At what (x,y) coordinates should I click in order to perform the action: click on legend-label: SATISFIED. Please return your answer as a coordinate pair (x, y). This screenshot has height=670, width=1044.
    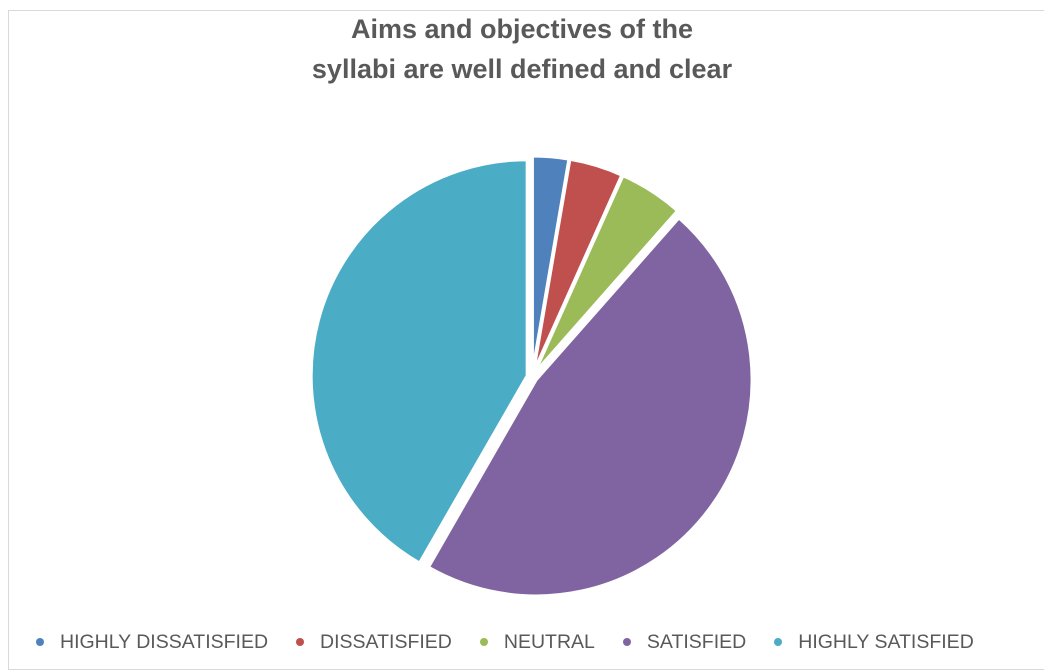
    Looking at the image, I should click on (696, 641).